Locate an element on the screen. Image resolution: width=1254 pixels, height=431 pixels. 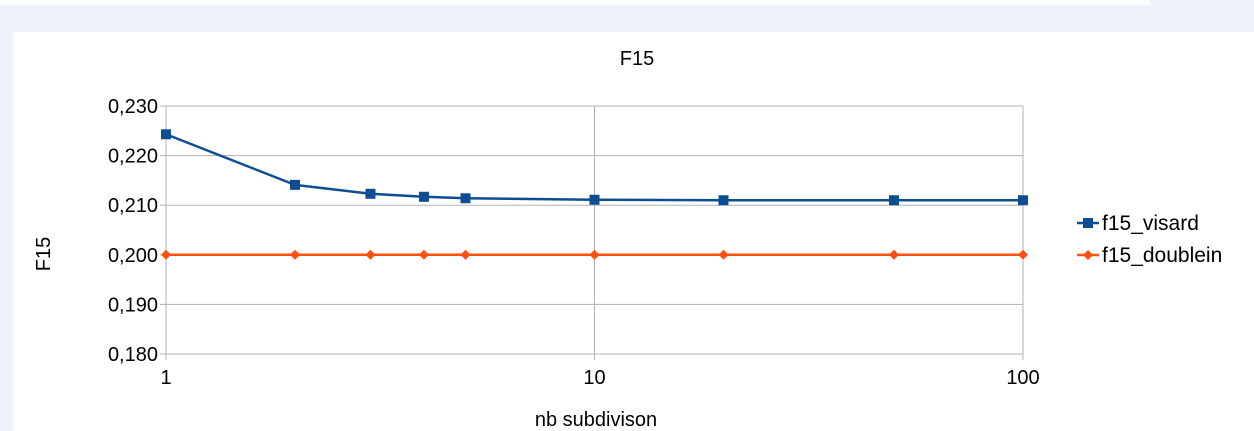
x-tick-label: 100 is located at coordinates (1022, 378).